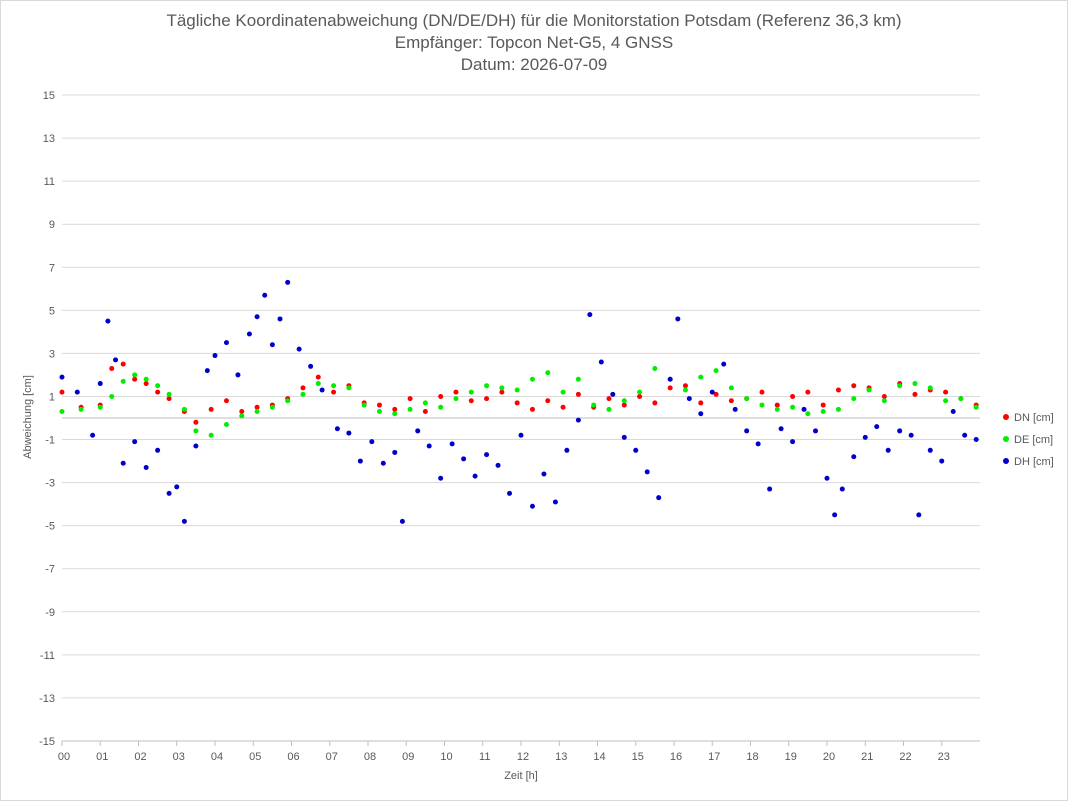  Describe the element at coordinates (28, 417) in the screenshot. I see `y-axis-label: Abweichung [cm]` at that location.